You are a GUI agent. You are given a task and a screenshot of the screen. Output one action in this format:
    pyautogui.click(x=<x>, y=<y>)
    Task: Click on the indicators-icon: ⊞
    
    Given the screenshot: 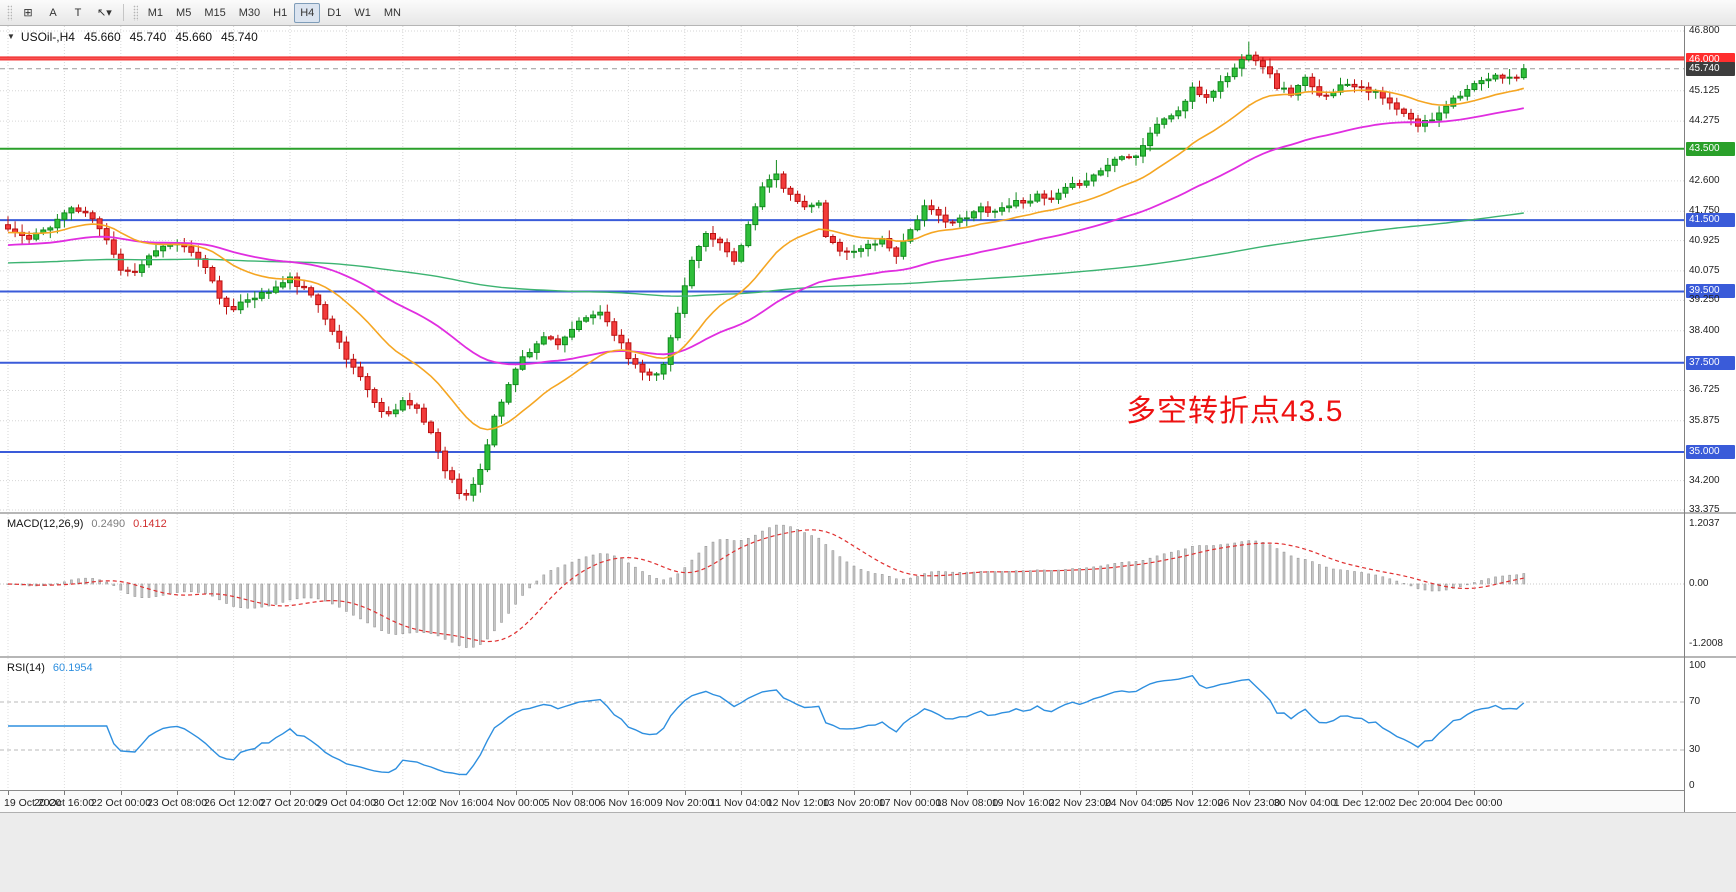 What is the action you would take?
    pyautogui.click(x=28, y=13)
    